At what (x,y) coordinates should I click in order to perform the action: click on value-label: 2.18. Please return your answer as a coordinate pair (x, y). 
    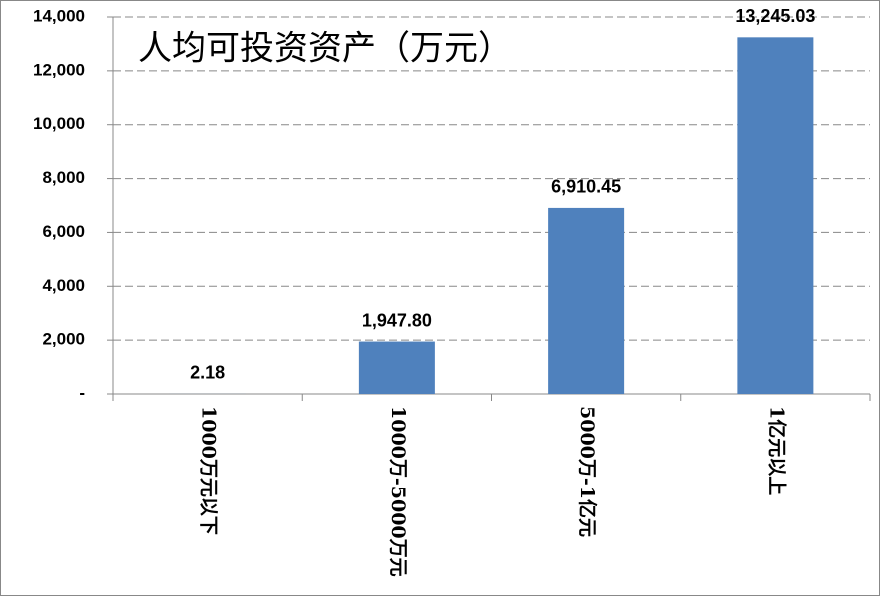
    Looking at the image, I should click on (207, 373).